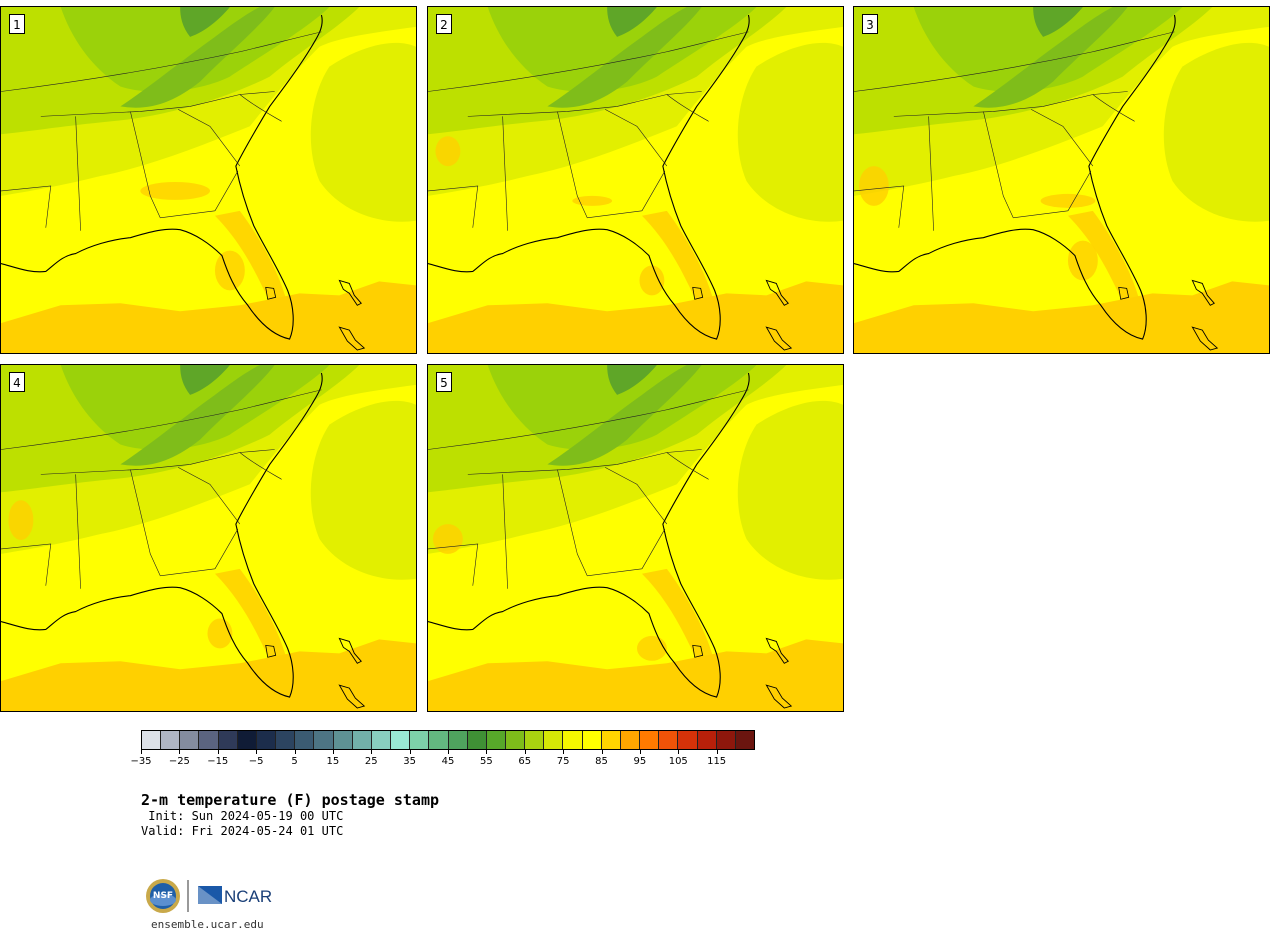 The height and width of the screenshot is (936, 1280). What do you see at coordinates (678, 761) in the screenshot?
I see `colorbar-tick-label: 105` at bounding box center [678, 761].